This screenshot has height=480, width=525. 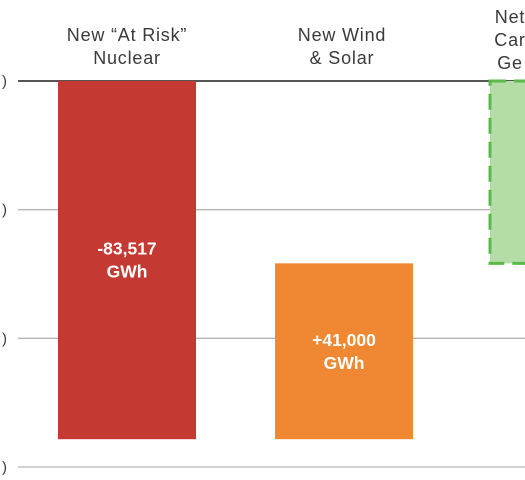 What do you see at coordinates (342, 35) in the screenshot?
I see `category-label-line: New Wind` at bounding box center [342, 35].